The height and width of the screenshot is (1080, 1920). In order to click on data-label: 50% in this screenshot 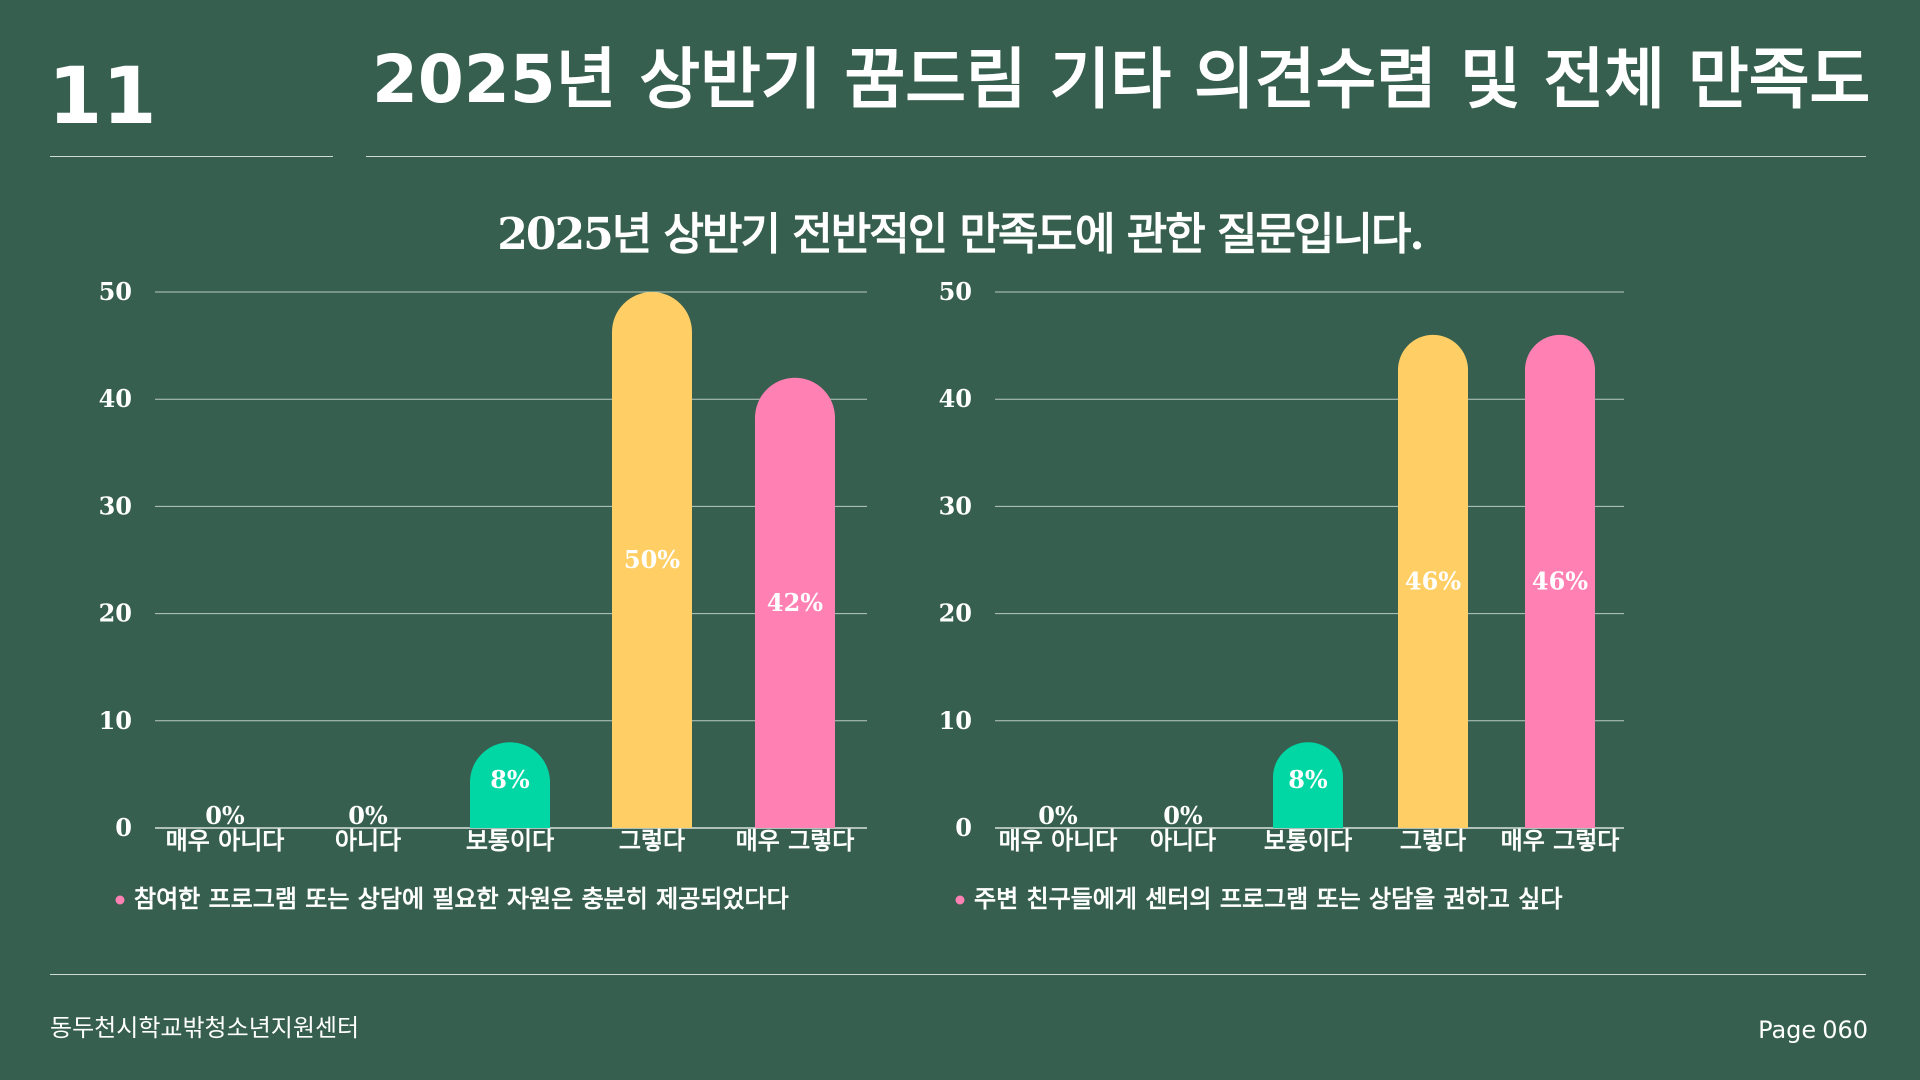, I will do `click(652, 559)`.